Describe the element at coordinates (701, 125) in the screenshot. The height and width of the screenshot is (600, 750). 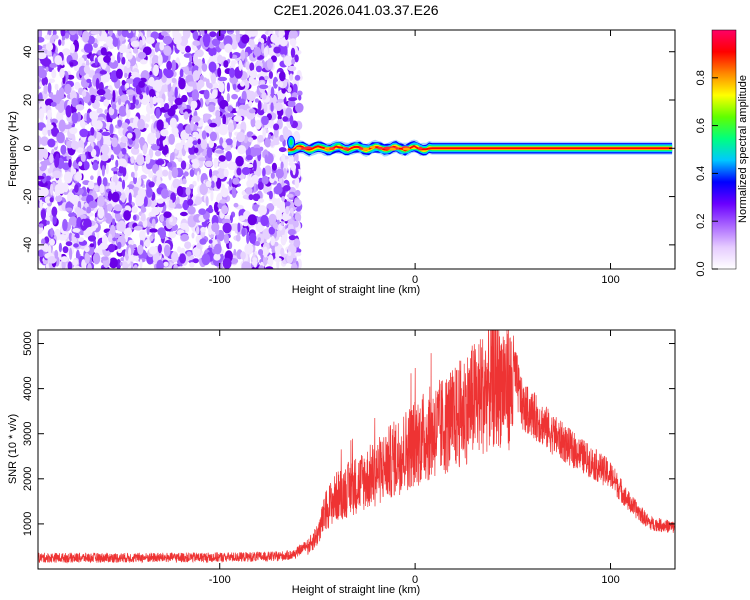
I see `colorbar-tick-label: 0.6` at that location.